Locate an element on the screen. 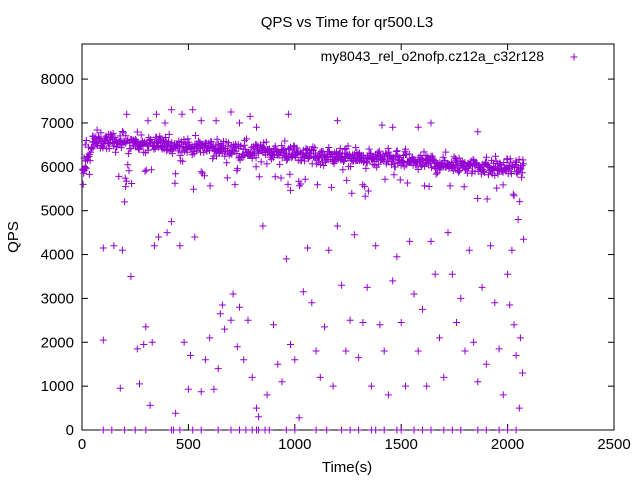 This screenshot has height=480, width=640. y-tick-label: 8000 is located at coordinates (57, 79).